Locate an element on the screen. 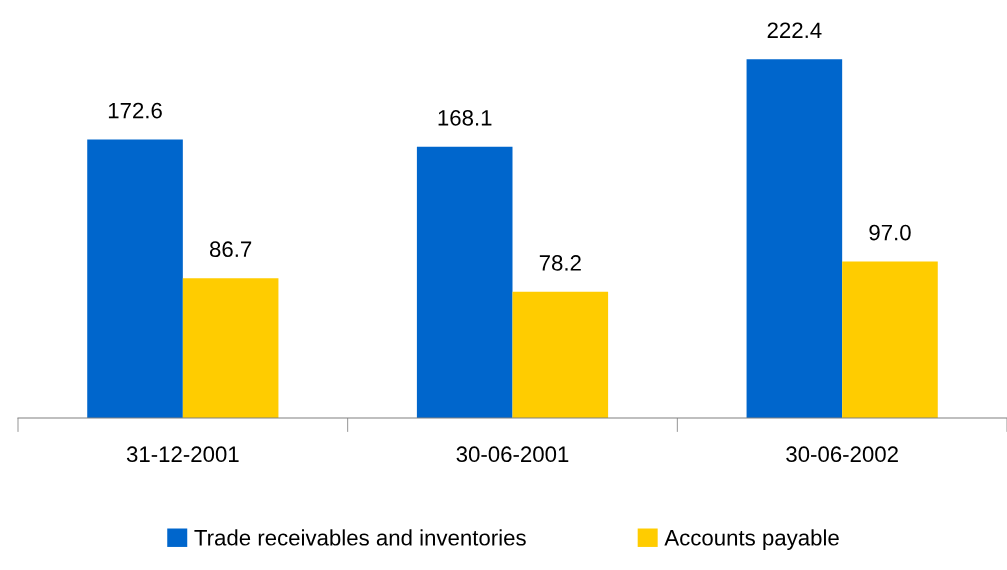  data-label: 86.7 is located at coordinates (230, 249).